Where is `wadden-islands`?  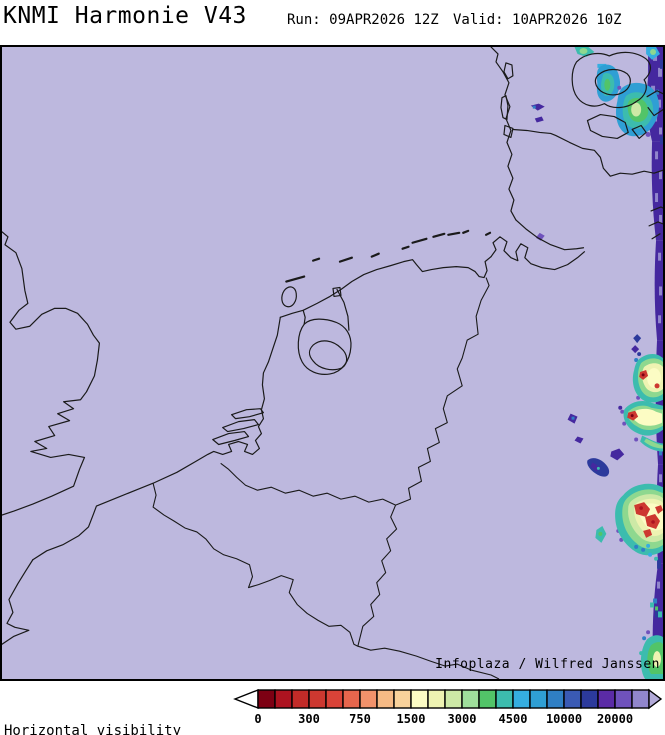
wadden-islands is located at coordinates (388, 256).